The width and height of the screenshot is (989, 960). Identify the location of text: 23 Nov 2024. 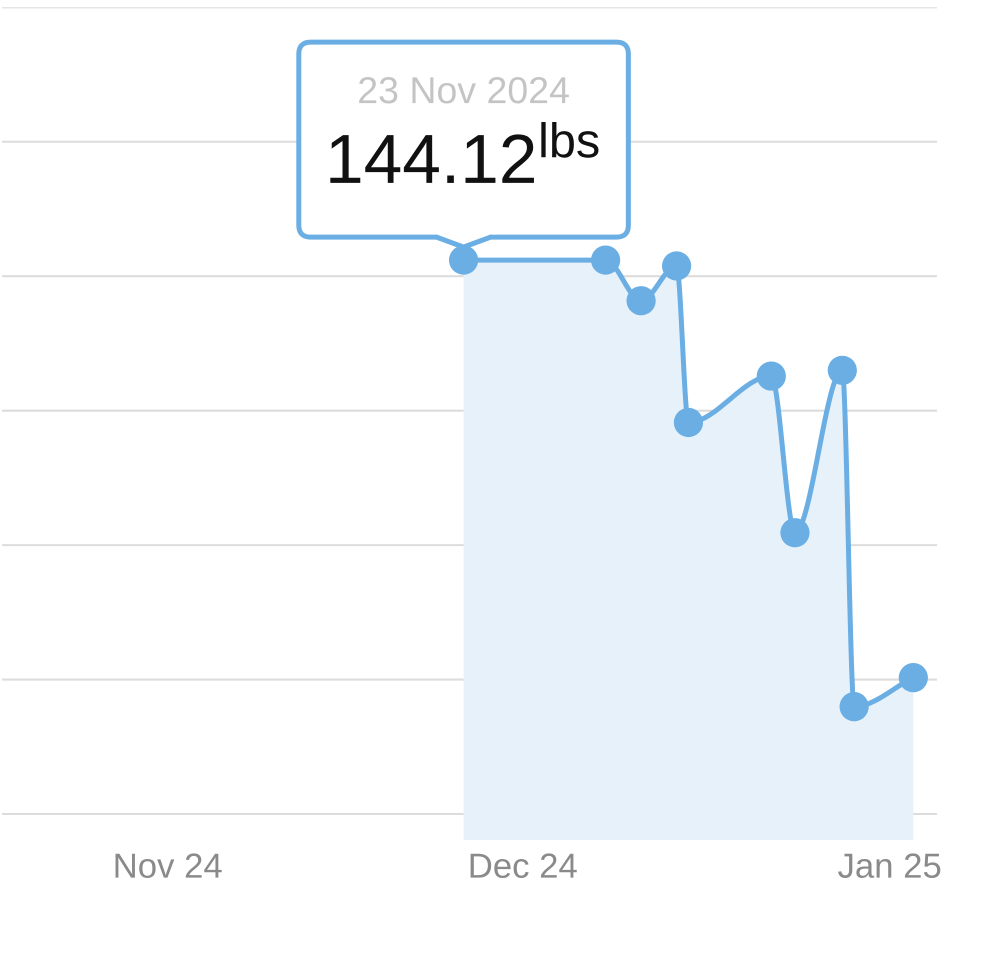
(464, 90).